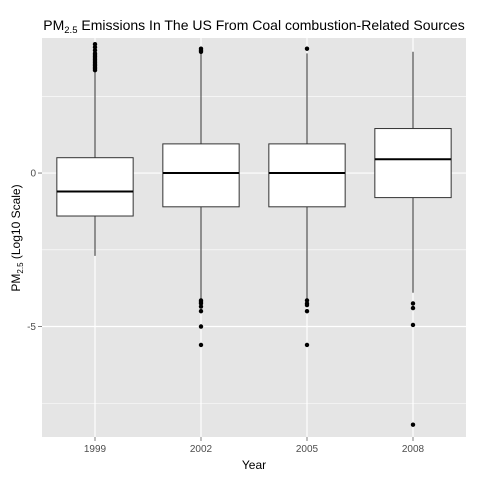 This screenshot has width=480, height=480. What do you see at coordinates (70, 30) in the screenshot?
I see `chart-title-sub: 2.5` at bounding box center [70, 30].